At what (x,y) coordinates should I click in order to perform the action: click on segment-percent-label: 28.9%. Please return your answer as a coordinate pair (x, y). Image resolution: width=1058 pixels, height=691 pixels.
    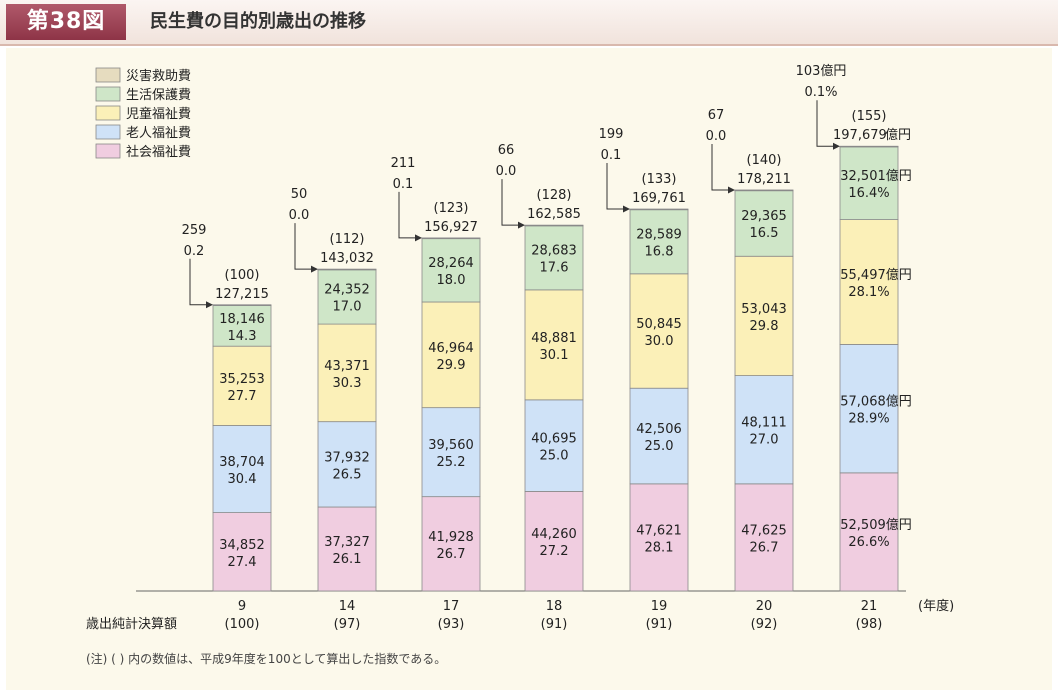
    Looking at the image, I should click on (868, 419).